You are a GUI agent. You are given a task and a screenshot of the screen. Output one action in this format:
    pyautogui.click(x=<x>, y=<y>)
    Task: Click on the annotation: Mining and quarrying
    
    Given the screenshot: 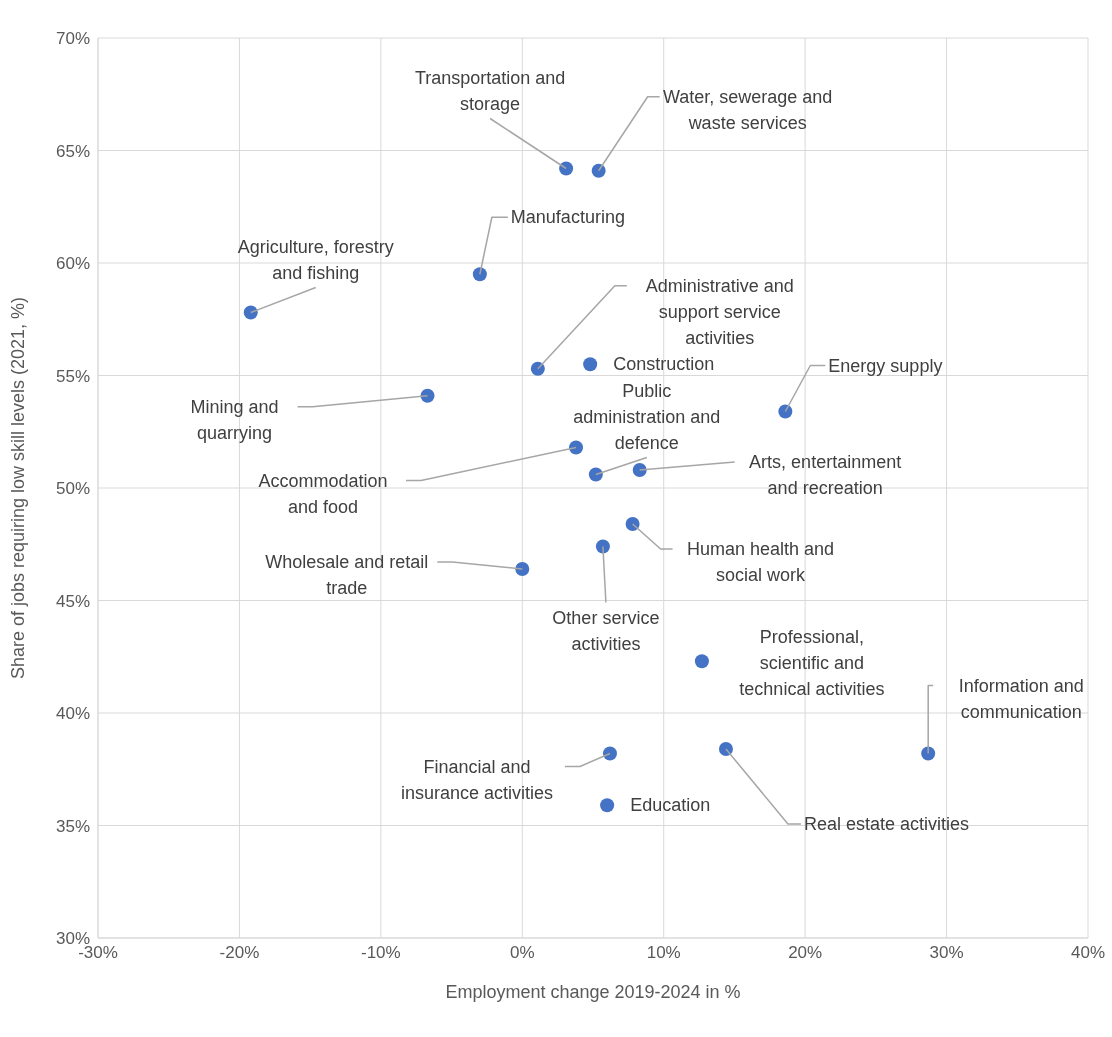 What is the action you would take?
    pyautogui.click(x=234, y=420)
    